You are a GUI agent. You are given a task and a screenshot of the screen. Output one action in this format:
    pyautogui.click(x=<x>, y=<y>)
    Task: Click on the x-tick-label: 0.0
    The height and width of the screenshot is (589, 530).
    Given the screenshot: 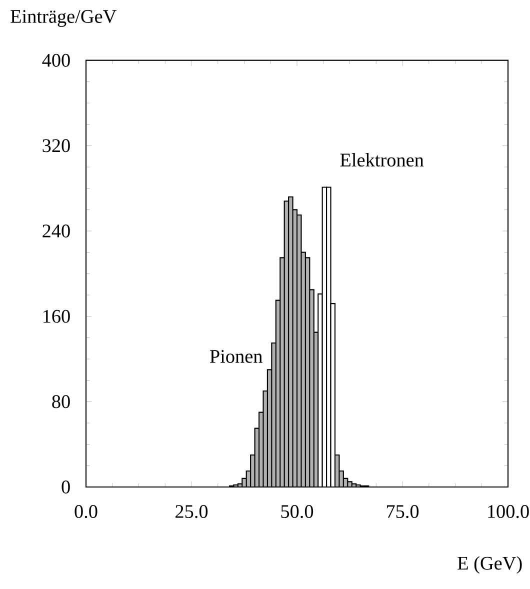 What is the action you would take?
    pyautogui.click(x=86, y=511)
    